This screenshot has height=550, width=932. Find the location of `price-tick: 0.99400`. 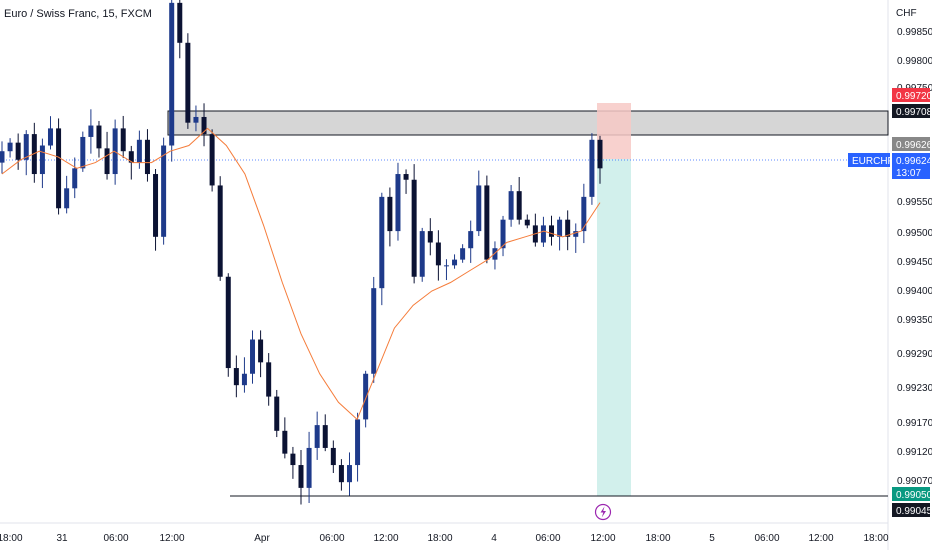

price-tick: 0.99400 is located at coordinates (914, 291).